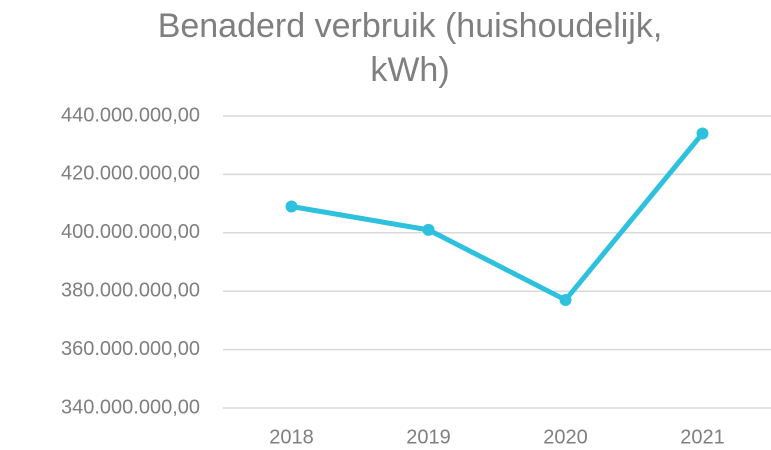  What do you see at coordinates (130, 290) in the screenshot?
I see `y-tick-label: 380.000.000,00` at bounding box center [130, 290].